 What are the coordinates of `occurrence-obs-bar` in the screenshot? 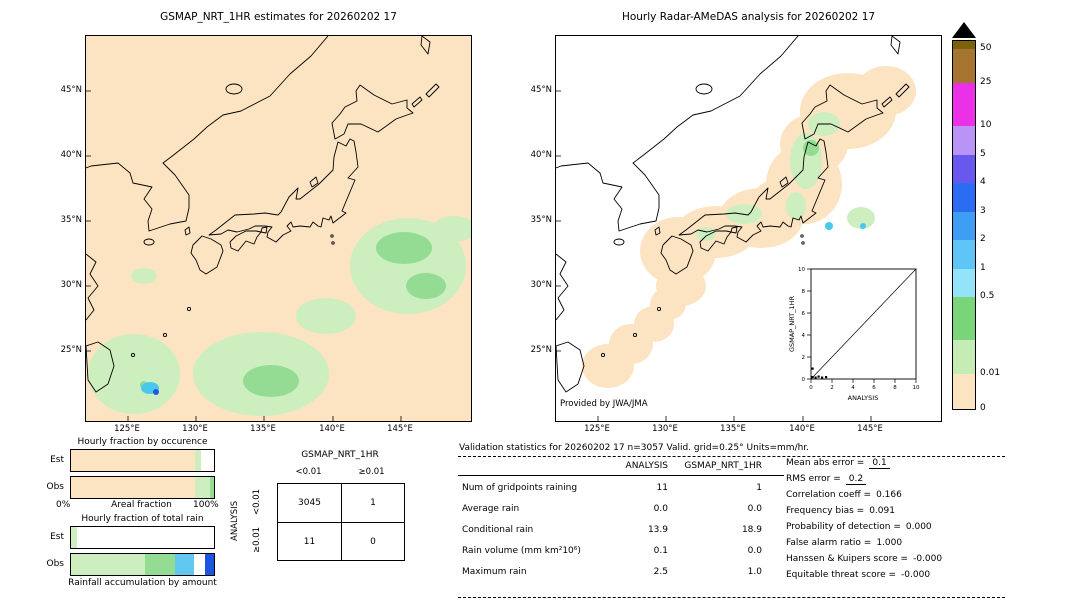 It's located at (142, 487).